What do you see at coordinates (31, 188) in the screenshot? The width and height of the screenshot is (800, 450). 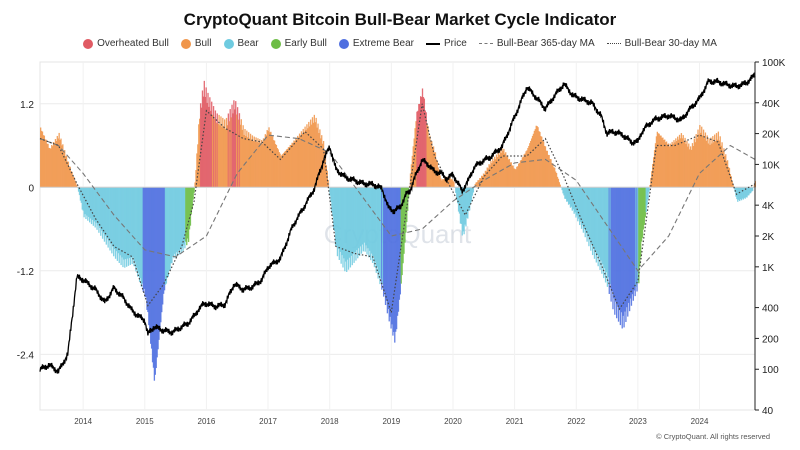 I see `y-left-tick-label: 0` at bounding box center [31, 188].